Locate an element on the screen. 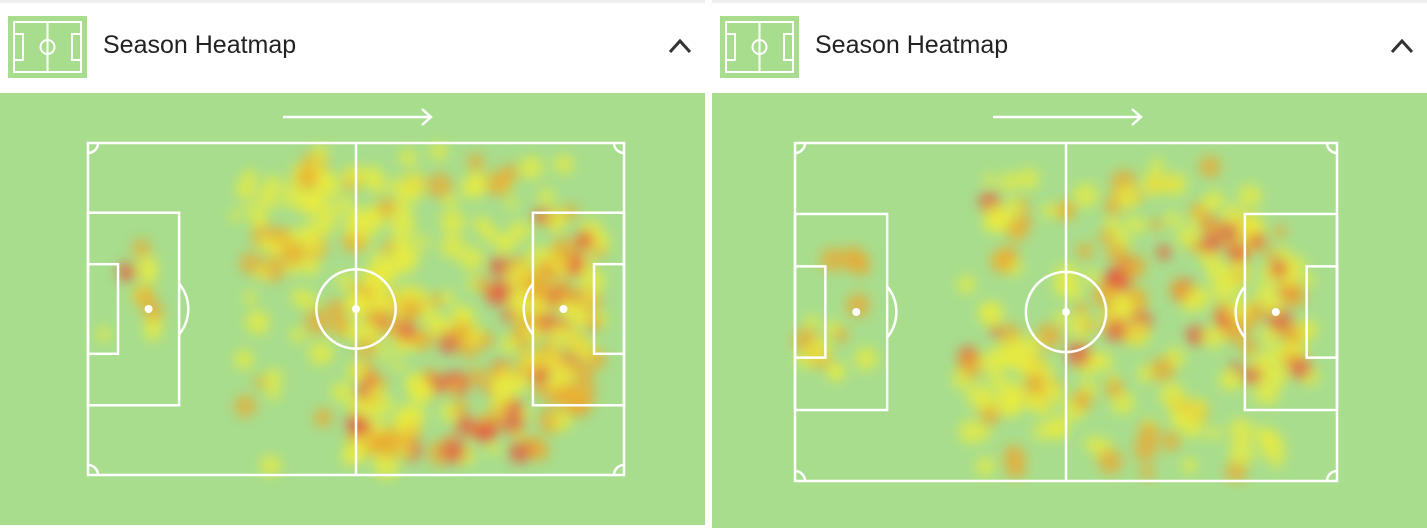 This screenshot has height=528, width=1427. pitch-icon is located at coordinates (759, 47).